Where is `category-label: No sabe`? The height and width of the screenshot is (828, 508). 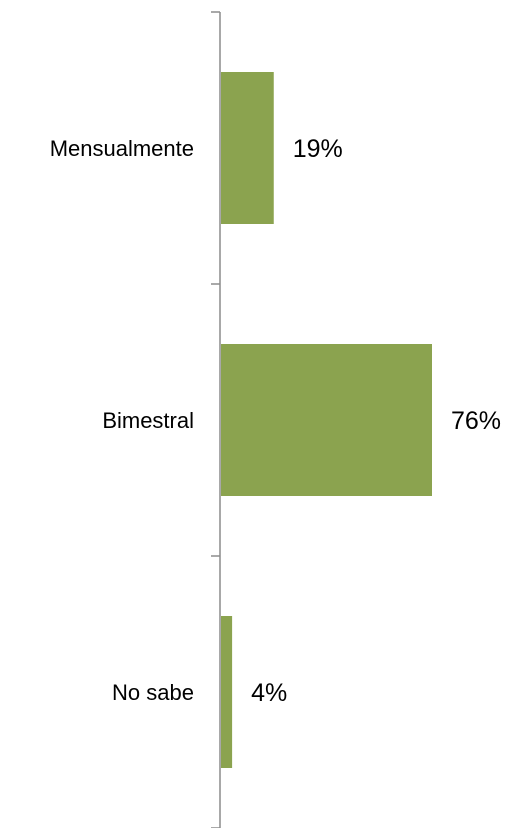
category-label: No sabe is located at coordinates (153, 692).